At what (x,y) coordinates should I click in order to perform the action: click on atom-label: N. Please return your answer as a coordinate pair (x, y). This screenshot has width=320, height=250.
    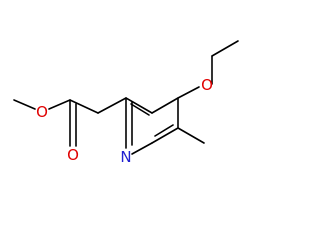
    Looking at the image, I should click on (125, 157).